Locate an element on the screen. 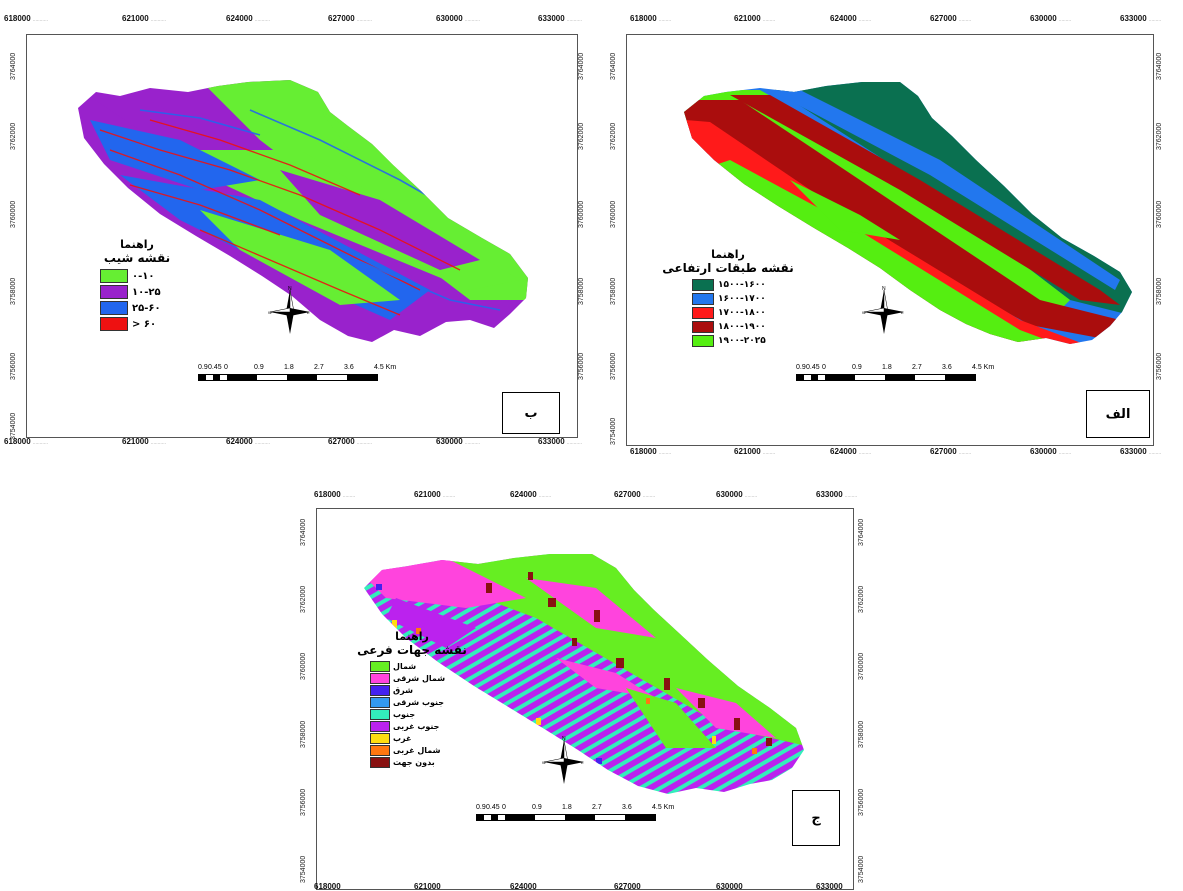 The image size is (1183, 891). legend-item: جنوب غربی is located at coordinates (421, 726).